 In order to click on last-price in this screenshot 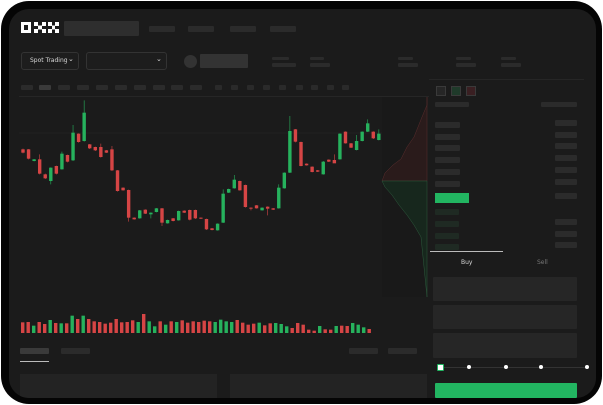, I will do `click(452, 198)`.